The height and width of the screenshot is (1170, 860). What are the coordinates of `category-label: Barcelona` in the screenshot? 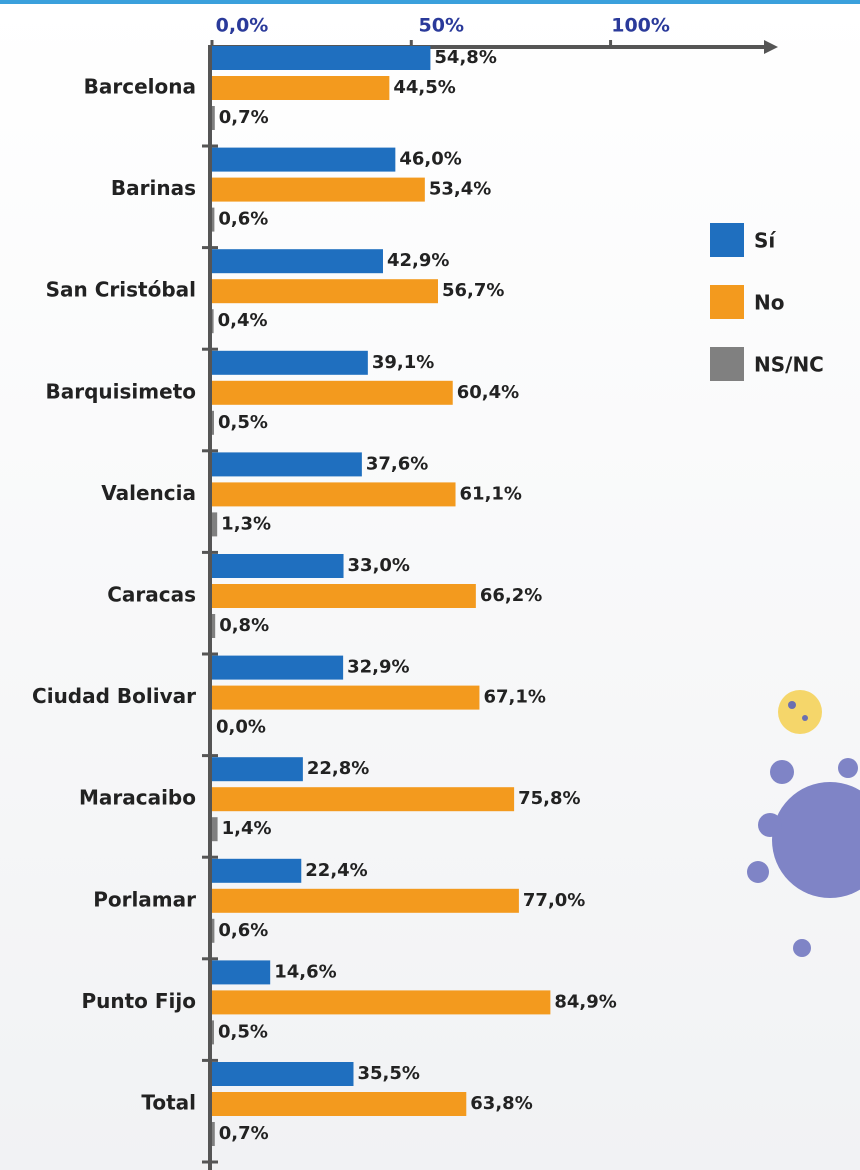 It's located at (140, 87).